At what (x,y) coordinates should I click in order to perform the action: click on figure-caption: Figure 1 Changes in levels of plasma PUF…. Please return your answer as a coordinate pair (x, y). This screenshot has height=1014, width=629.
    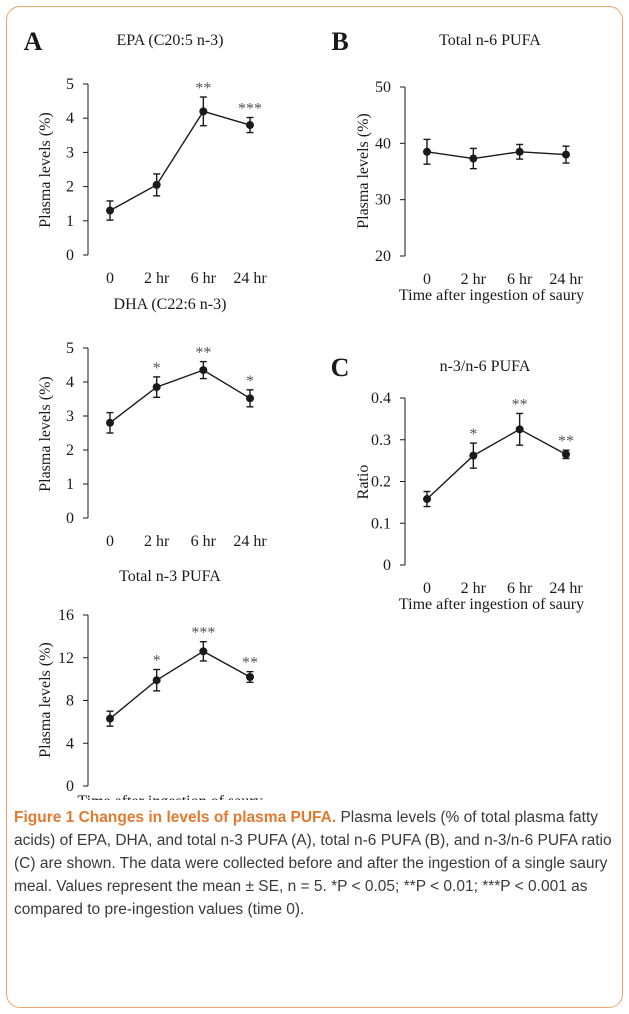
    Looking at the image, I should click on (314, 863).